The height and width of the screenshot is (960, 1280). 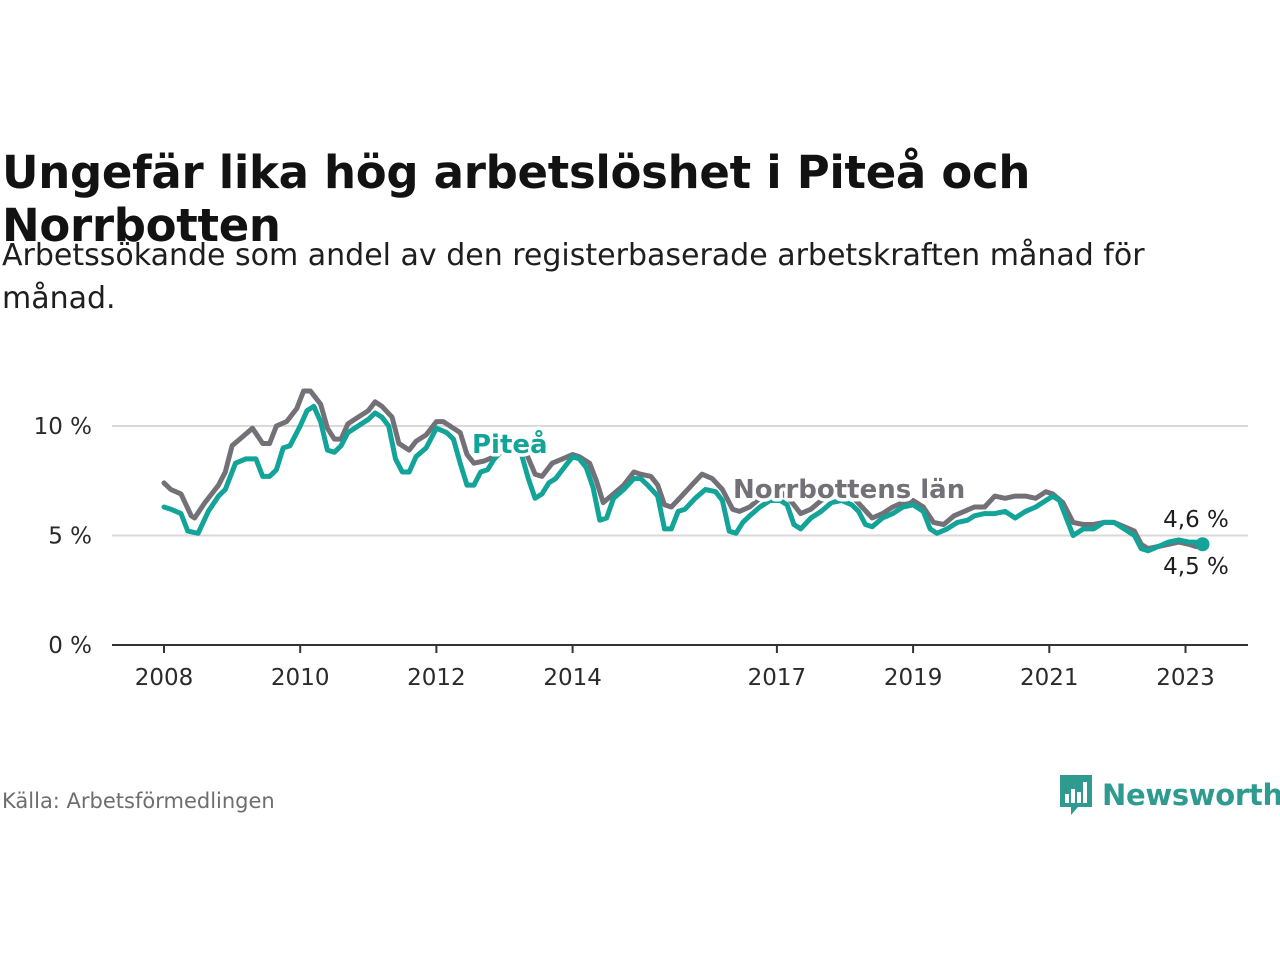 I want to click on series-line-pite-cont, so click(x=838, y=498).